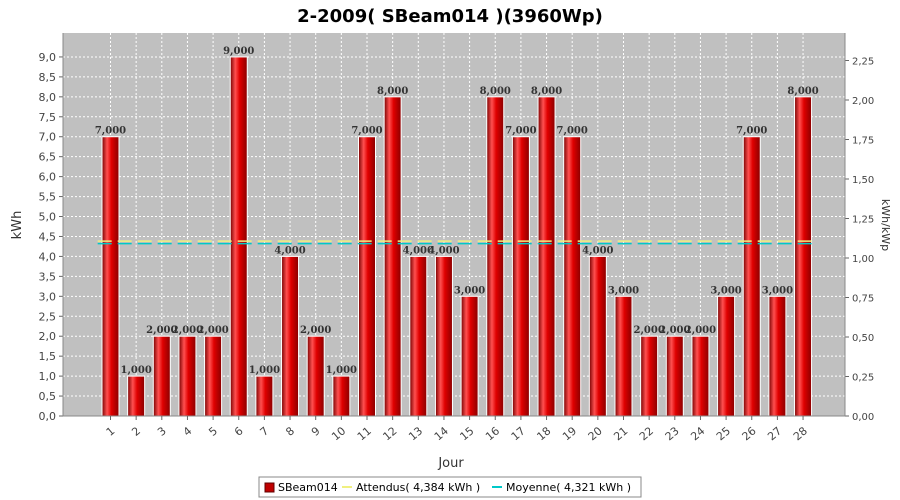  Describe the element at coordinates (389, 433) in the screenshot. I see `x-tick-label: 12` at that location.